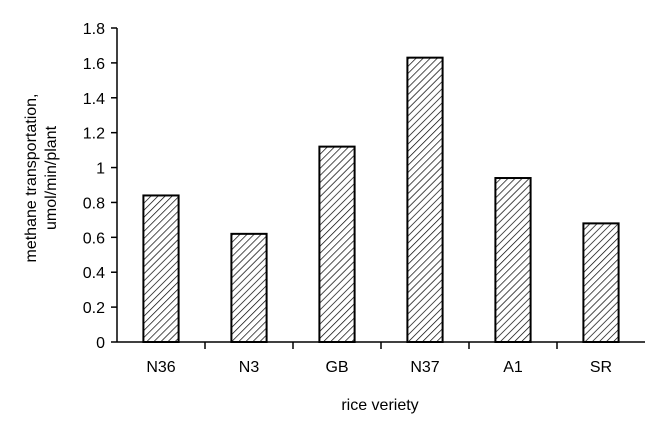 The width and height of the screenshot is (645, 421). What do you see at coordinates (94, 99) in the screenshot?
I see `y-tick-label: 1.4` at bounding box center [94, 99].